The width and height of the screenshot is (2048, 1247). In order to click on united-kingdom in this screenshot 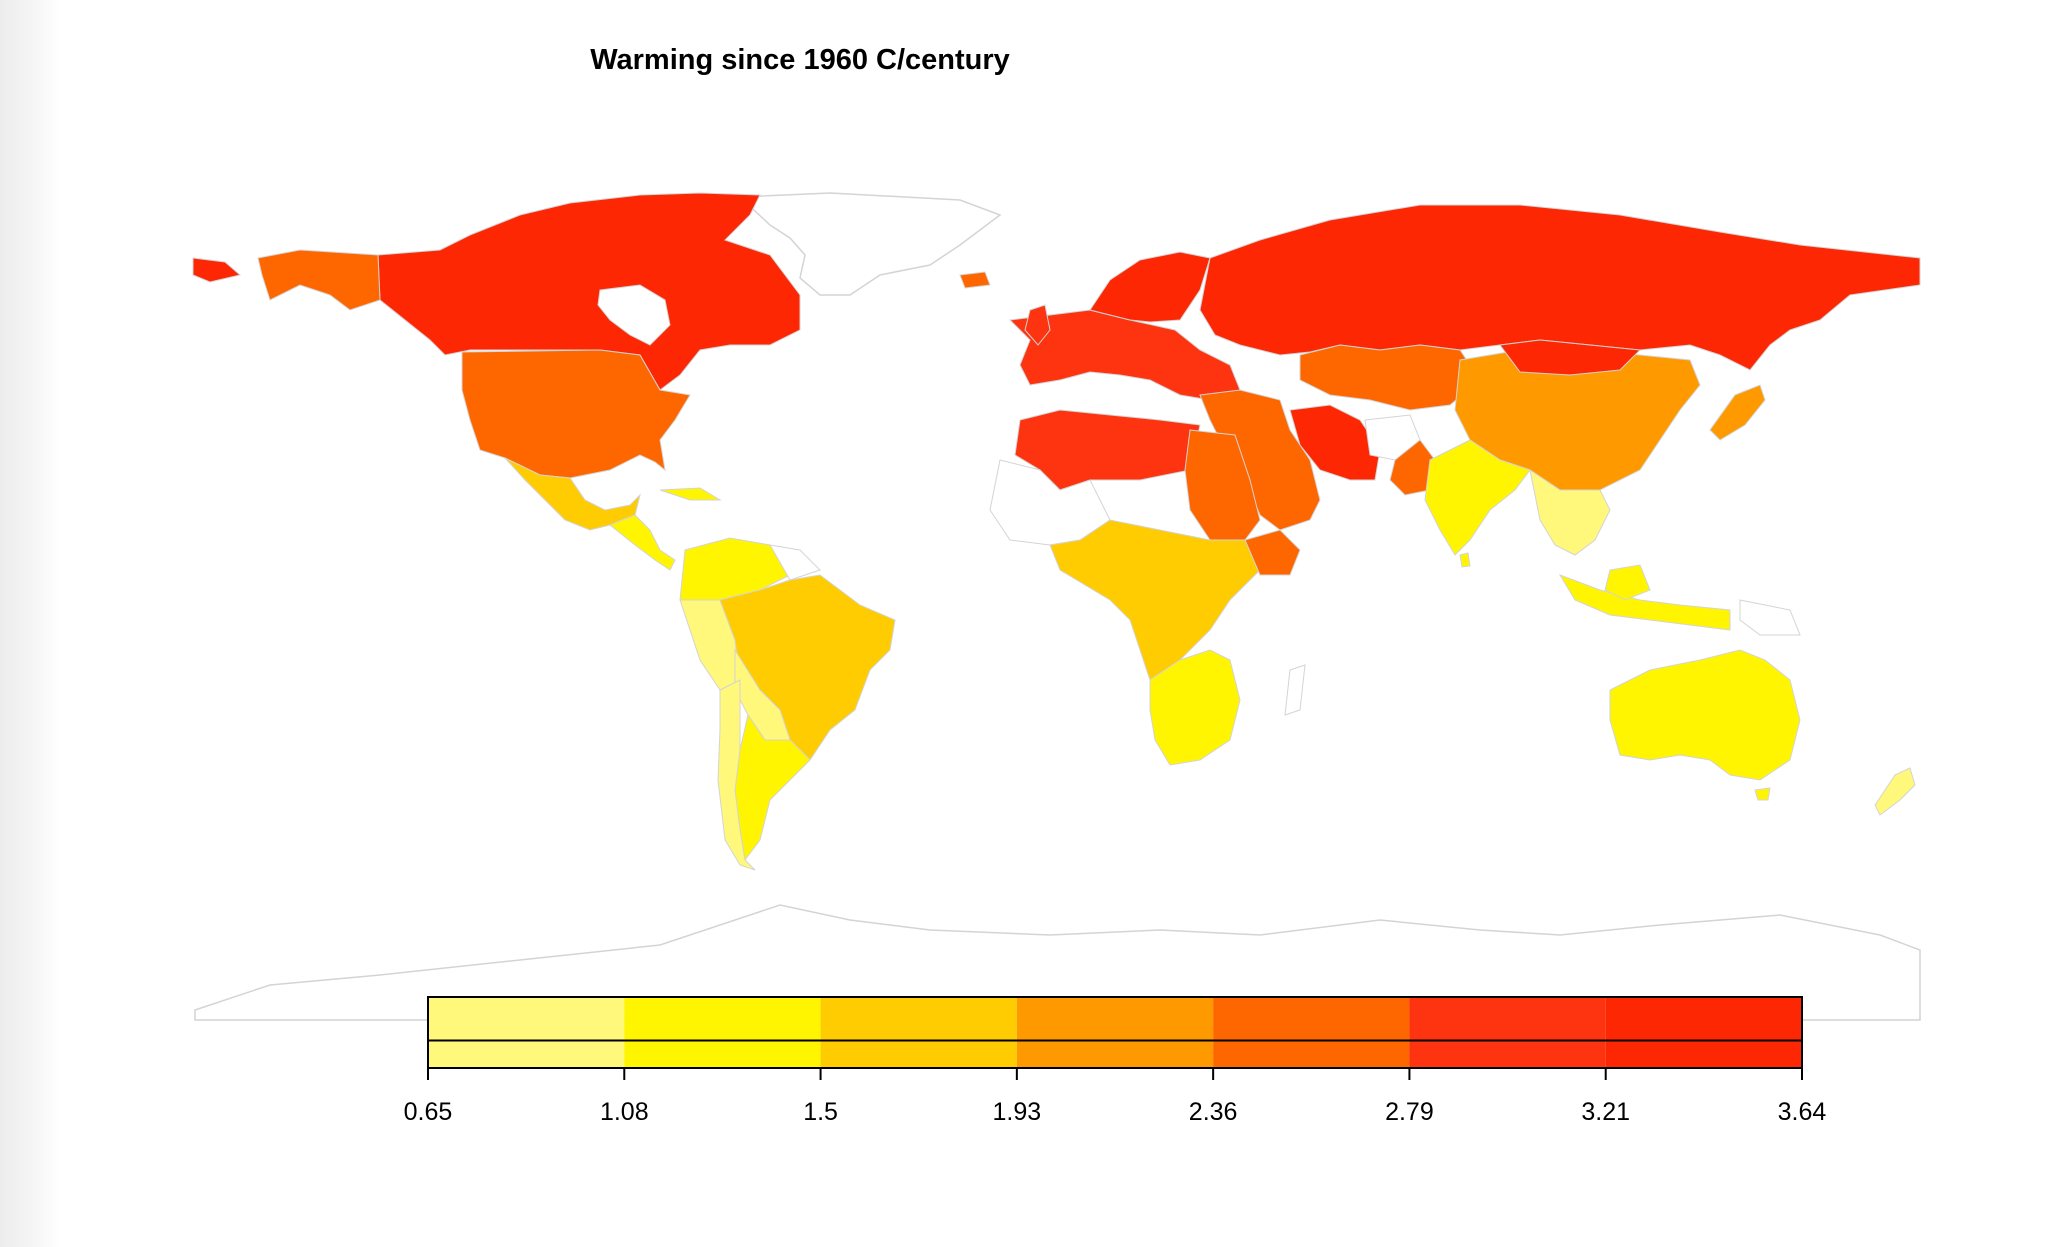, I will do `click(1037, 325)`.